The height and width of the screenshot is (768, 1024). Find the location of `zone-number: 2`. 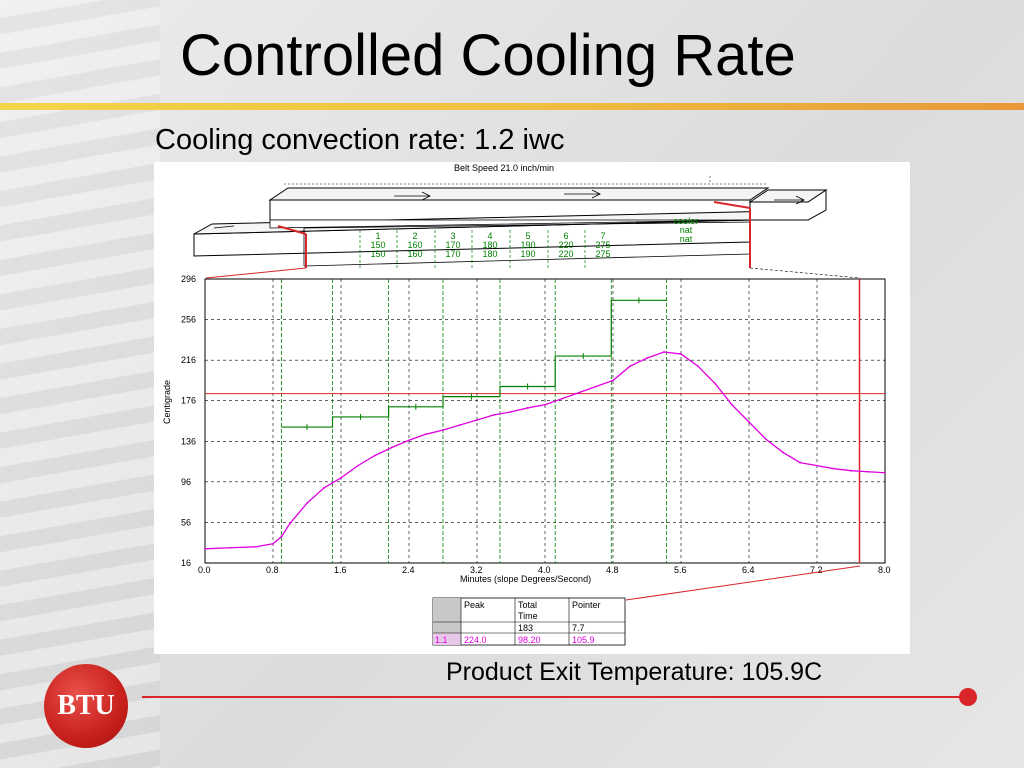

zone-number: 2 is located at coordinates (414, 236).